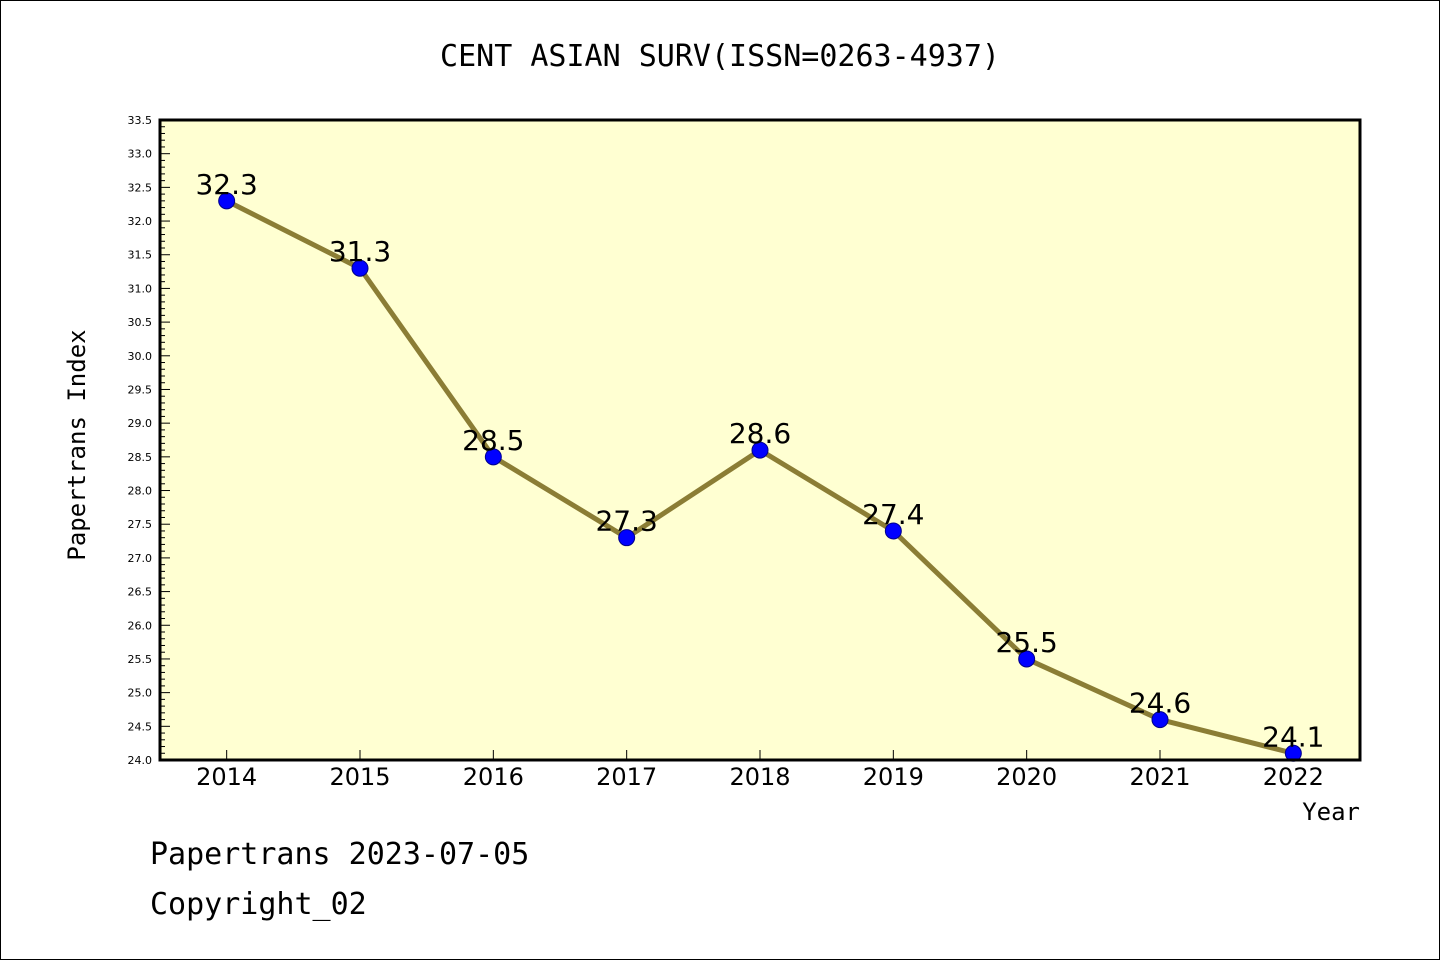 The width and height of the screenshot is (1440, 960). Describe the element at coordinates (140, 625) in the screenshot. I see `y-tick-label: 26.0` at that location.